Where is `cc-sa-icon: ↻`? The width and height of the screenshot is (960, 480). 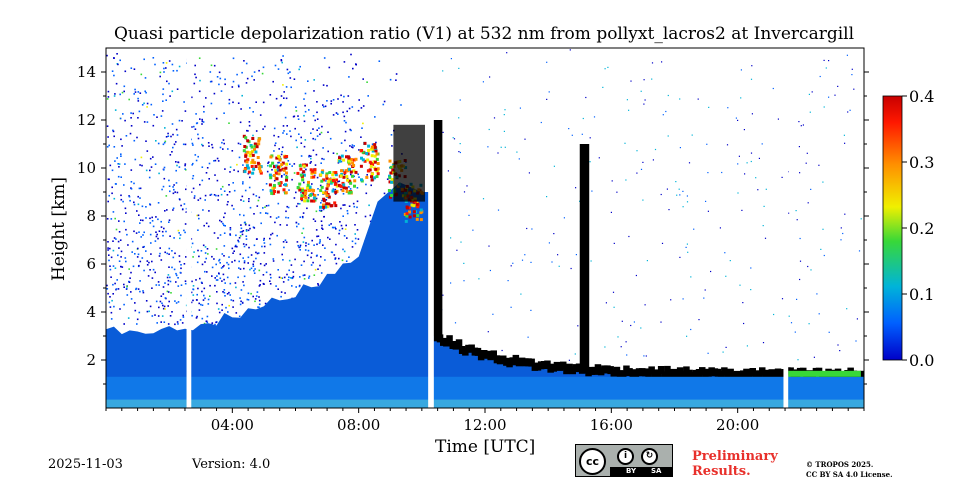 cc-sa-icon: ↻ is located at coordinates (649, 456).